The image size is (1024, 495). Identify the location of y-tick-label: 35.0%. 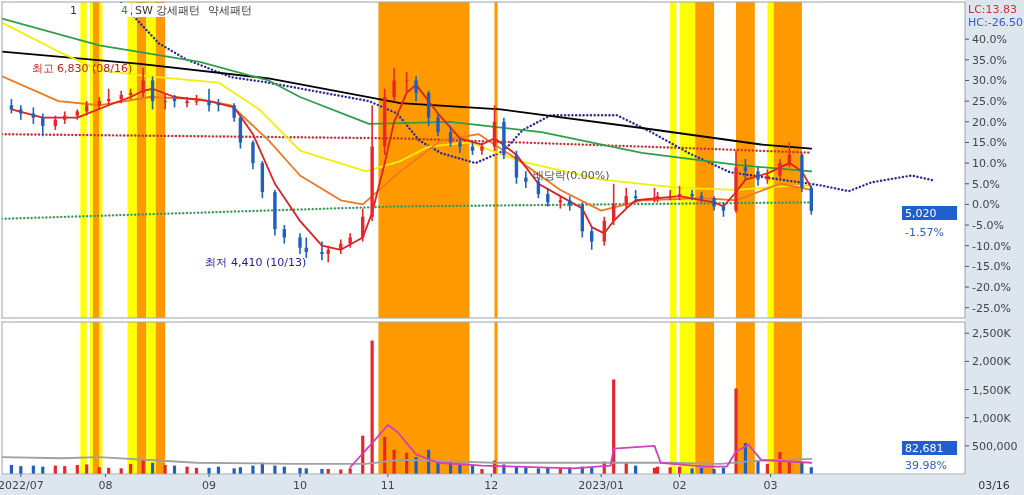
(989, 60).